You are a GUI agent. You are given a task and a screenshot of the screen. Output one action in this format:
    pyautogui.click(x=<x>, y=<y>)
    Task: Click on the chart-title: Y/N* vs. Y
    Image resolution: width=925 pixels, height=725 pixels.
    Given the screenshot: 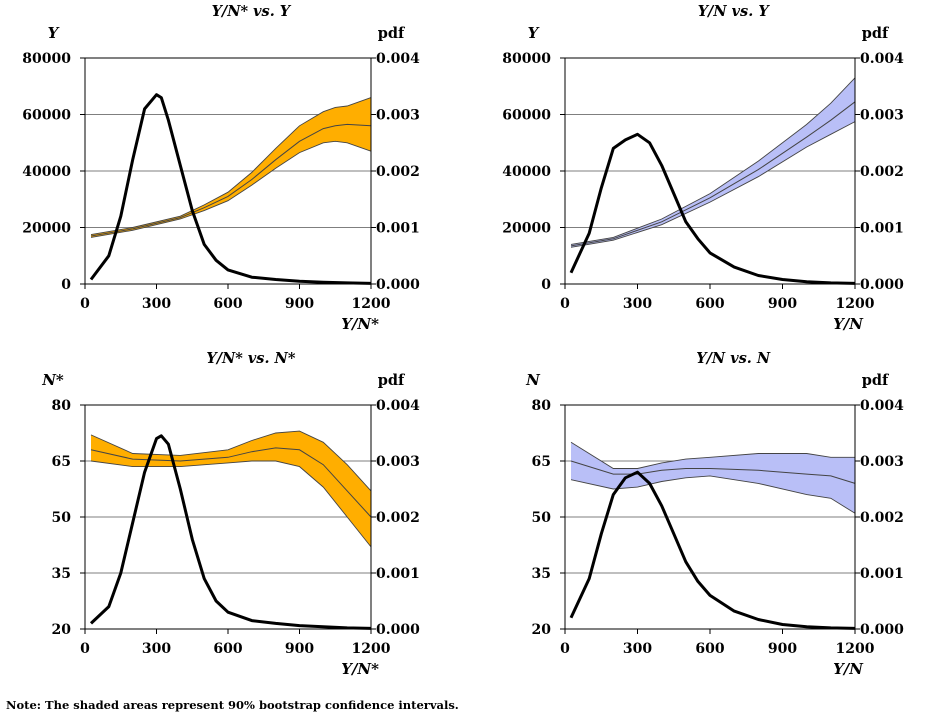 What is the action you would take?
    pyautogui.click(x=252, y=11)
    